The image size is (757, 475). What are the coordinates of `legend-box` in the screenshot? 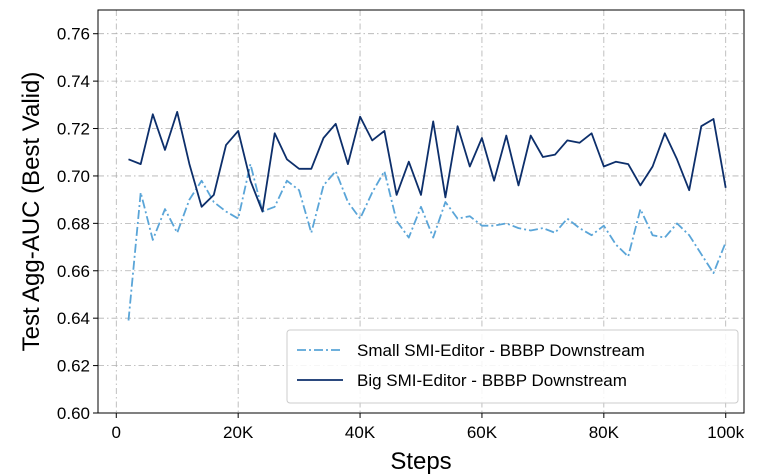 It's located at (512, 366).